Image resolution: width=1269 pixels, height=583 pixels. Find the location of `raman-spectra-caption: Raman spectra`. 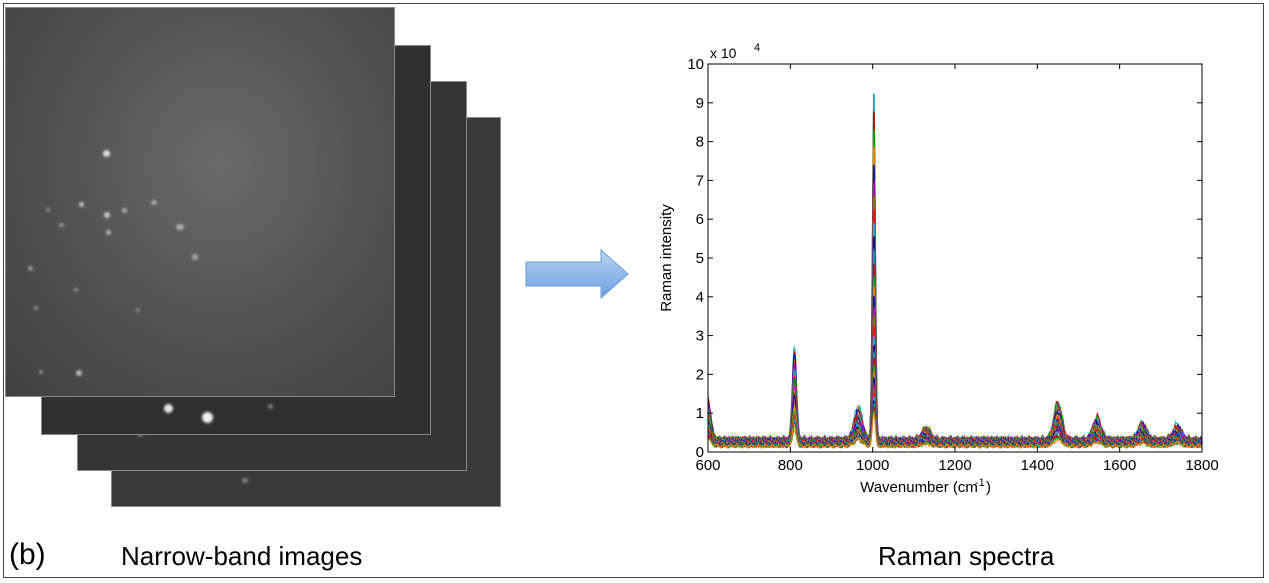

raman-spectra-caption: Raman spectra is located at coordinates (966, 556).